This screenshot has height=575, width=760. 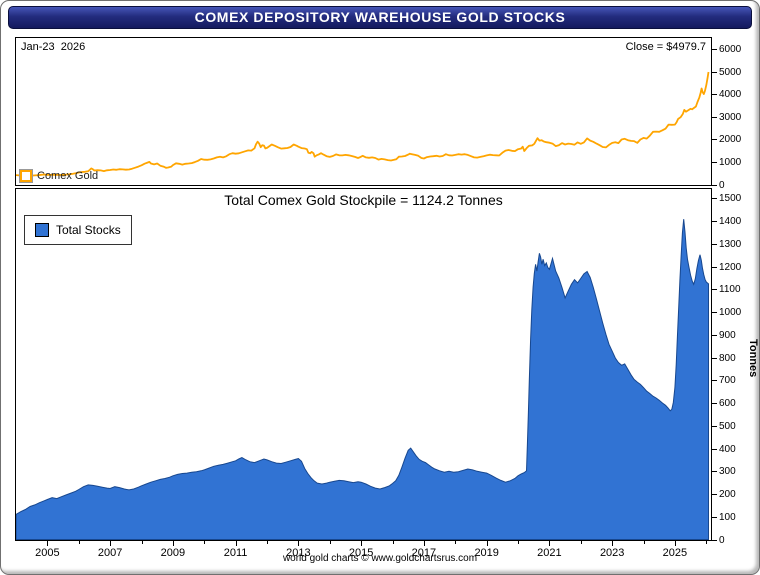 What do you see at coordinates (88, 230) in the screenshot?
I see `stocks-legend-label: Total Stocks` at bounding box center [88, 230].